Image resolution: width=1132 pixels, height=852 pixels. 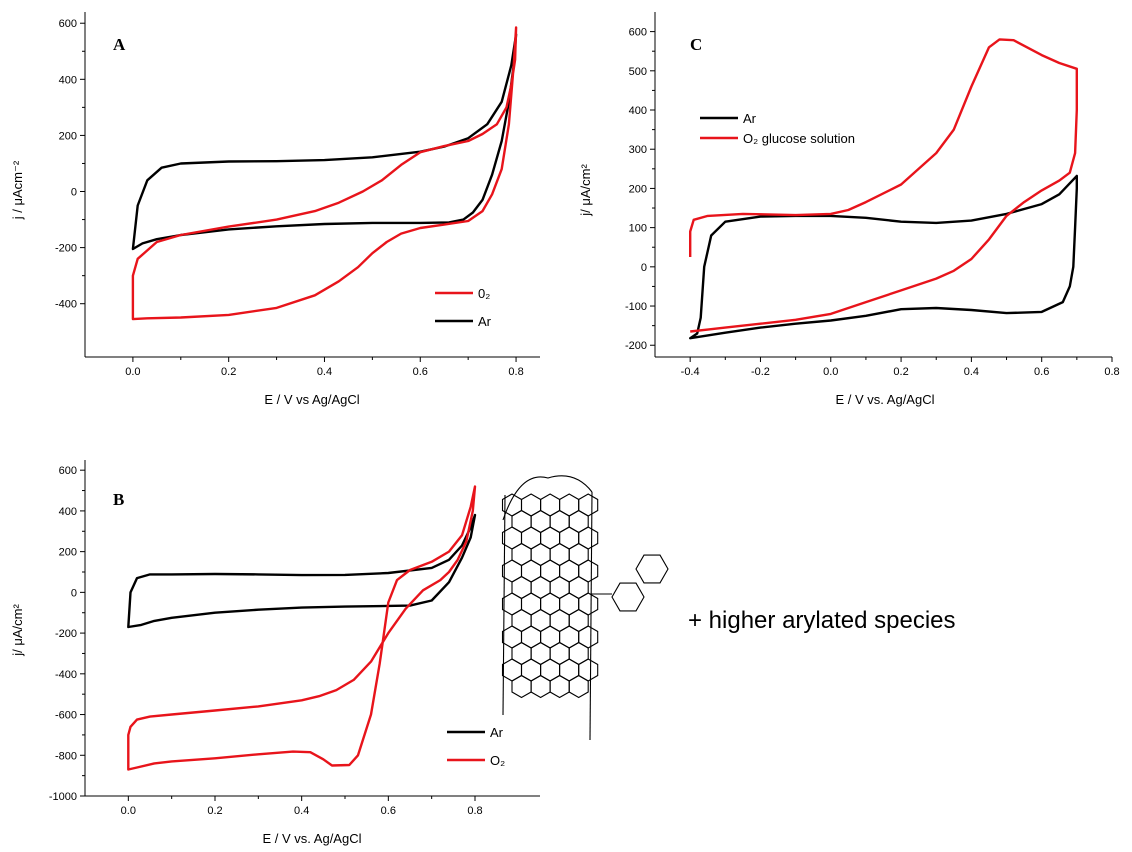 I want to click on panel-b-x-tick-label: 0.0, so click(x=128, y=811).